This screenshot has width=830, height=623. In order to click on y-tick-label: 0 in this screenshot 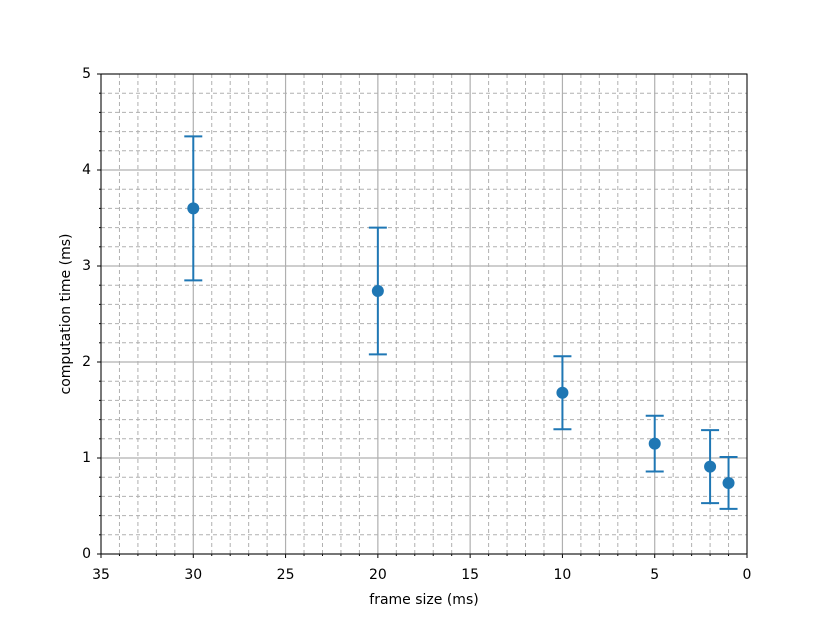, I will do `click(86, 554)`.